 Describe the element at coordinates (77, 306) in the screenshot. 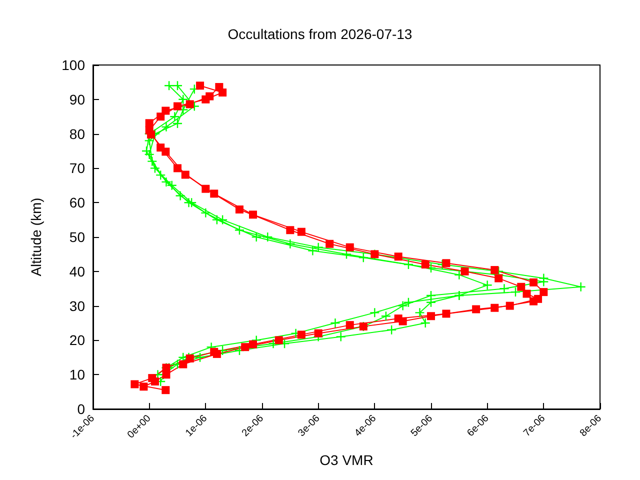

I see `y-tick-label: 30` at that location.